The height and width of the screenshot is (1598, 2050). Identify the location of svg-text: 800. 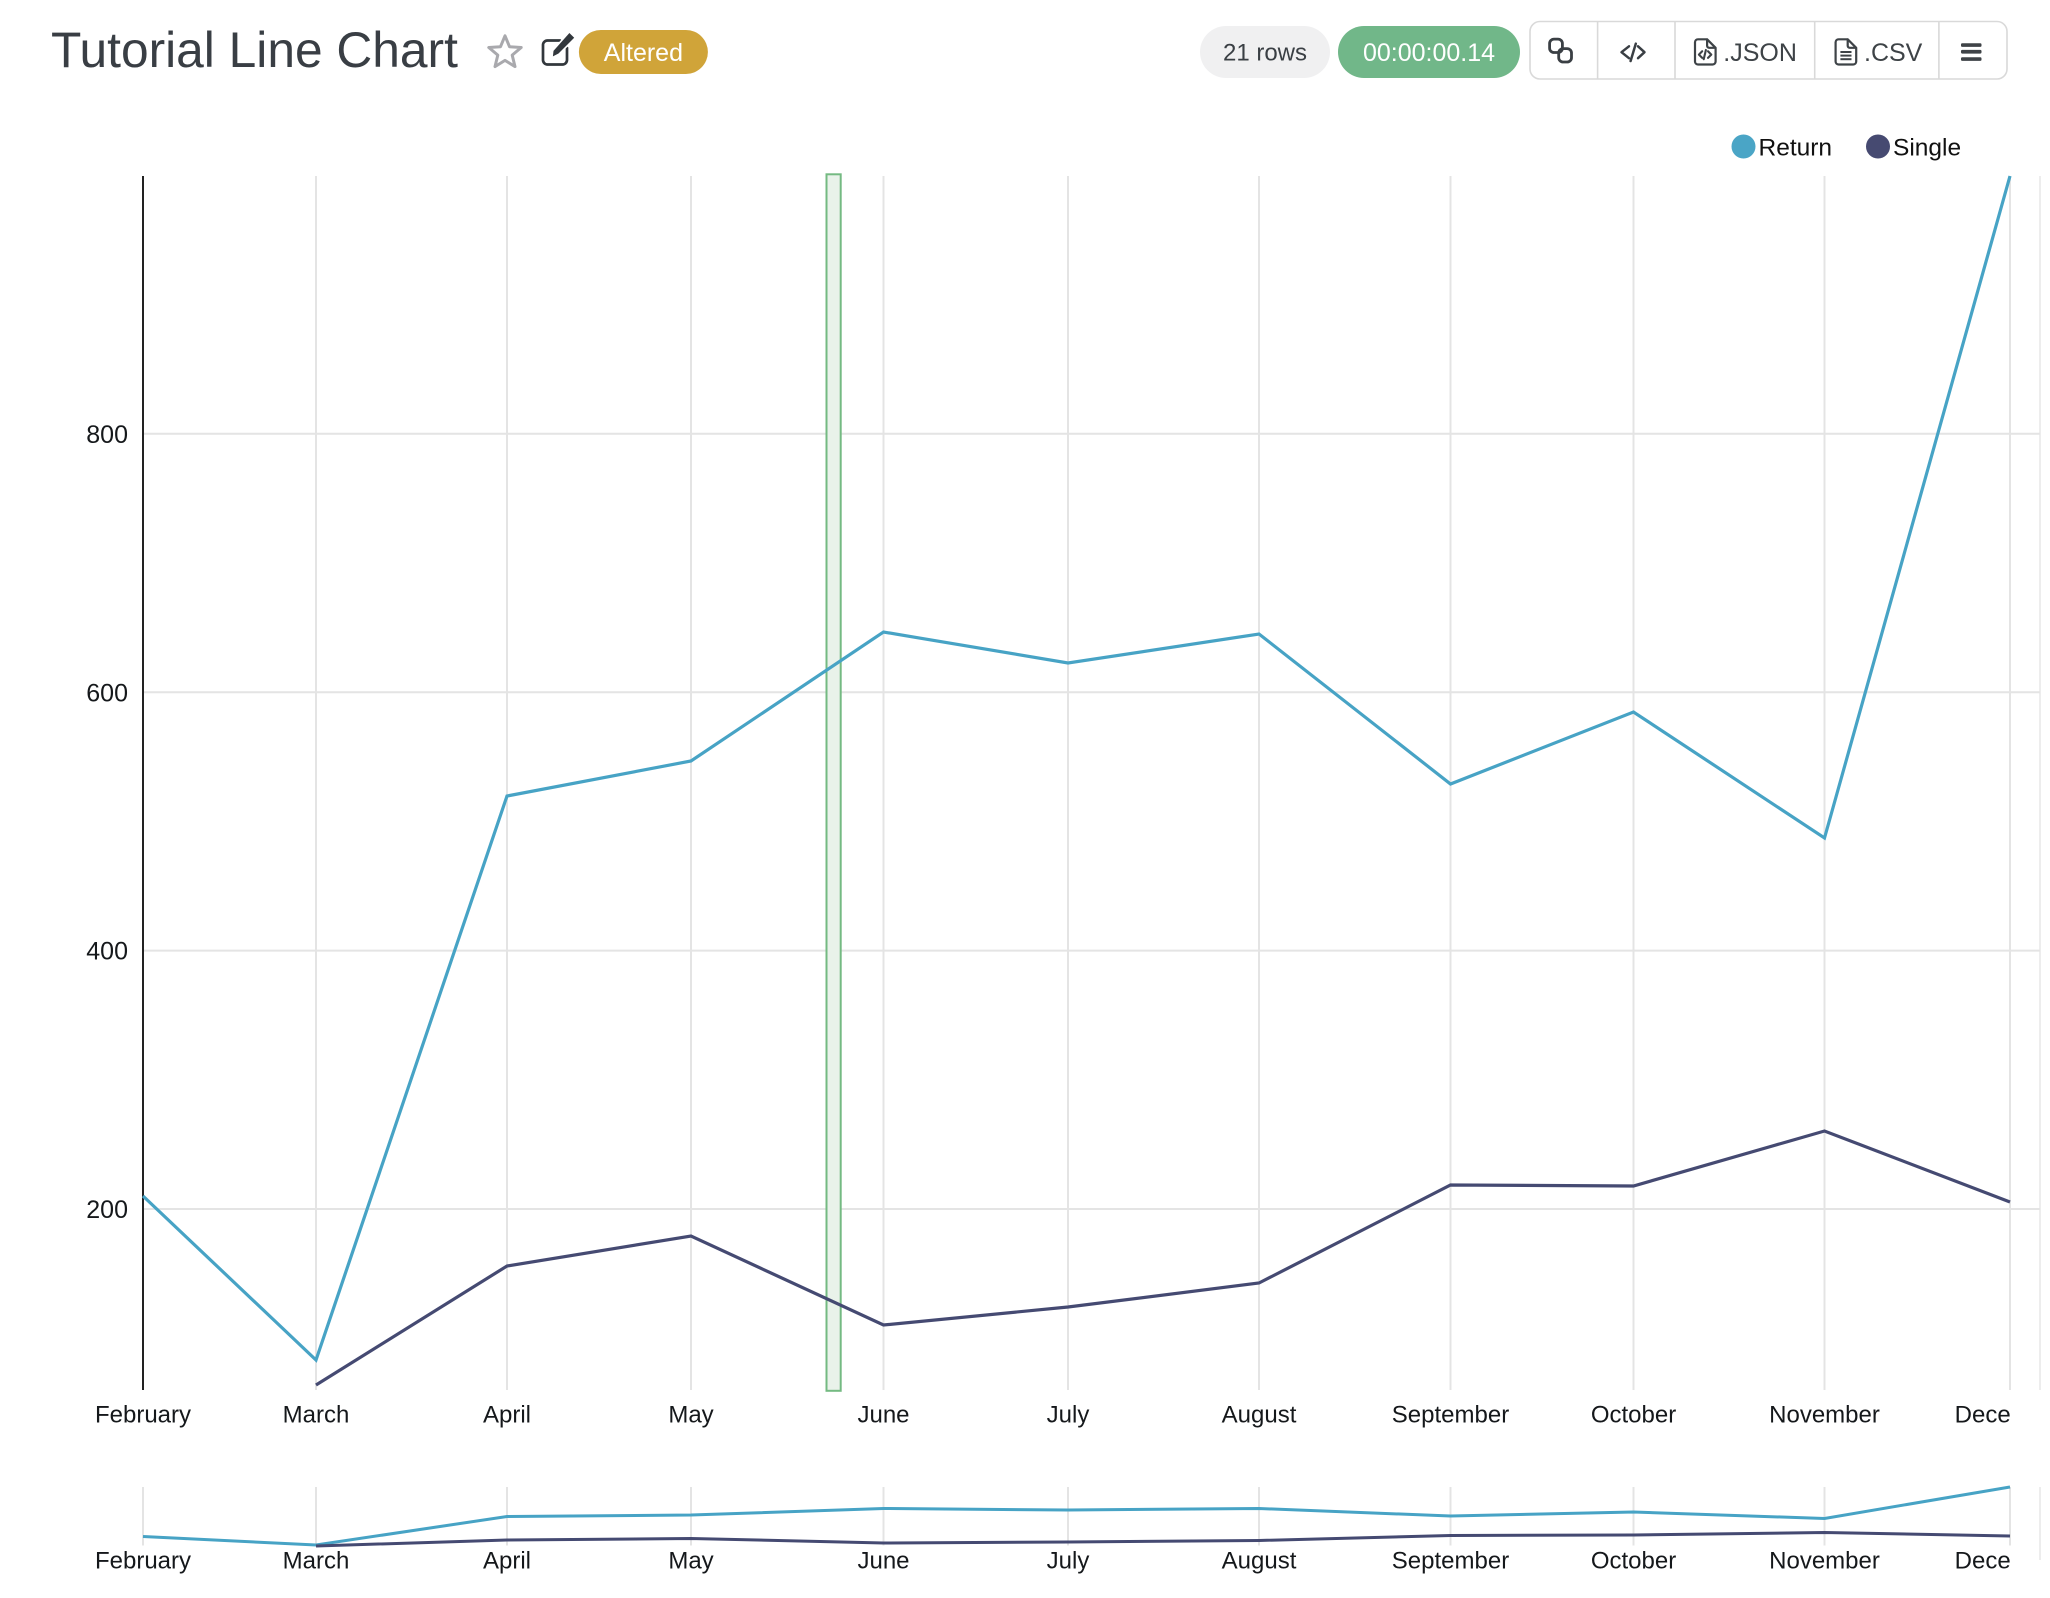
(107, 435).